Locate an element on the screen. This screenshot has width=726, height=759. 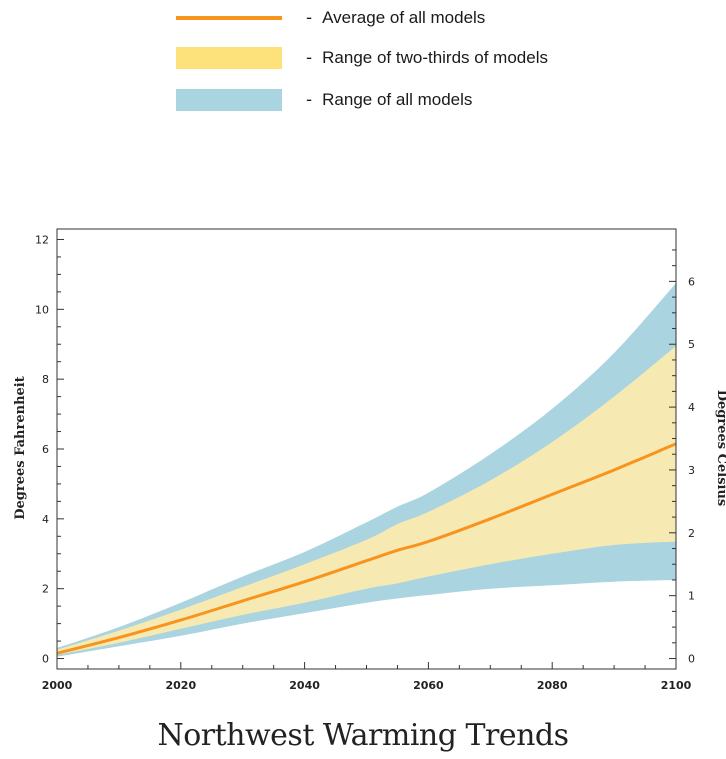
x-tick-label: 2060 is located at coordinates (428, 685).